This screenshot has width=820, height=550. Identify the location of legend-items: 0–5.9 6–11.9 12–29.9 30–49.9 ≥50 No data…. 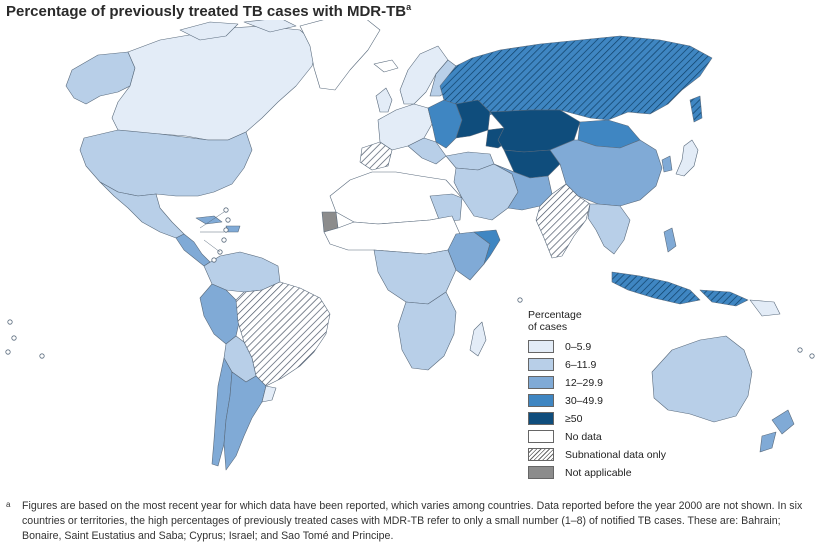
(623, 411).